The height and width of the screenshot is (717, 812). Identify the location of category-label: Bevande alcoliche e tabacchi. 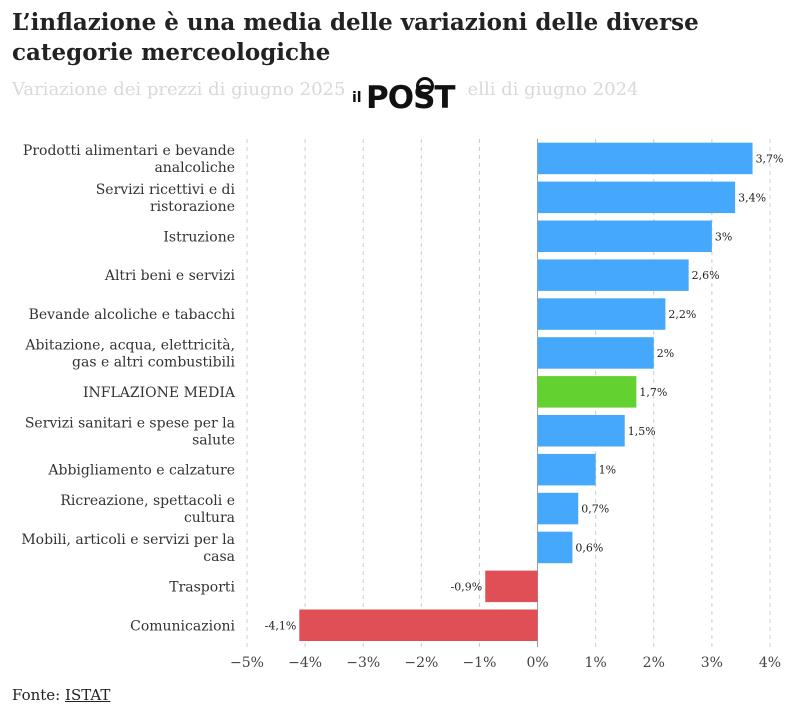
(132, 315).